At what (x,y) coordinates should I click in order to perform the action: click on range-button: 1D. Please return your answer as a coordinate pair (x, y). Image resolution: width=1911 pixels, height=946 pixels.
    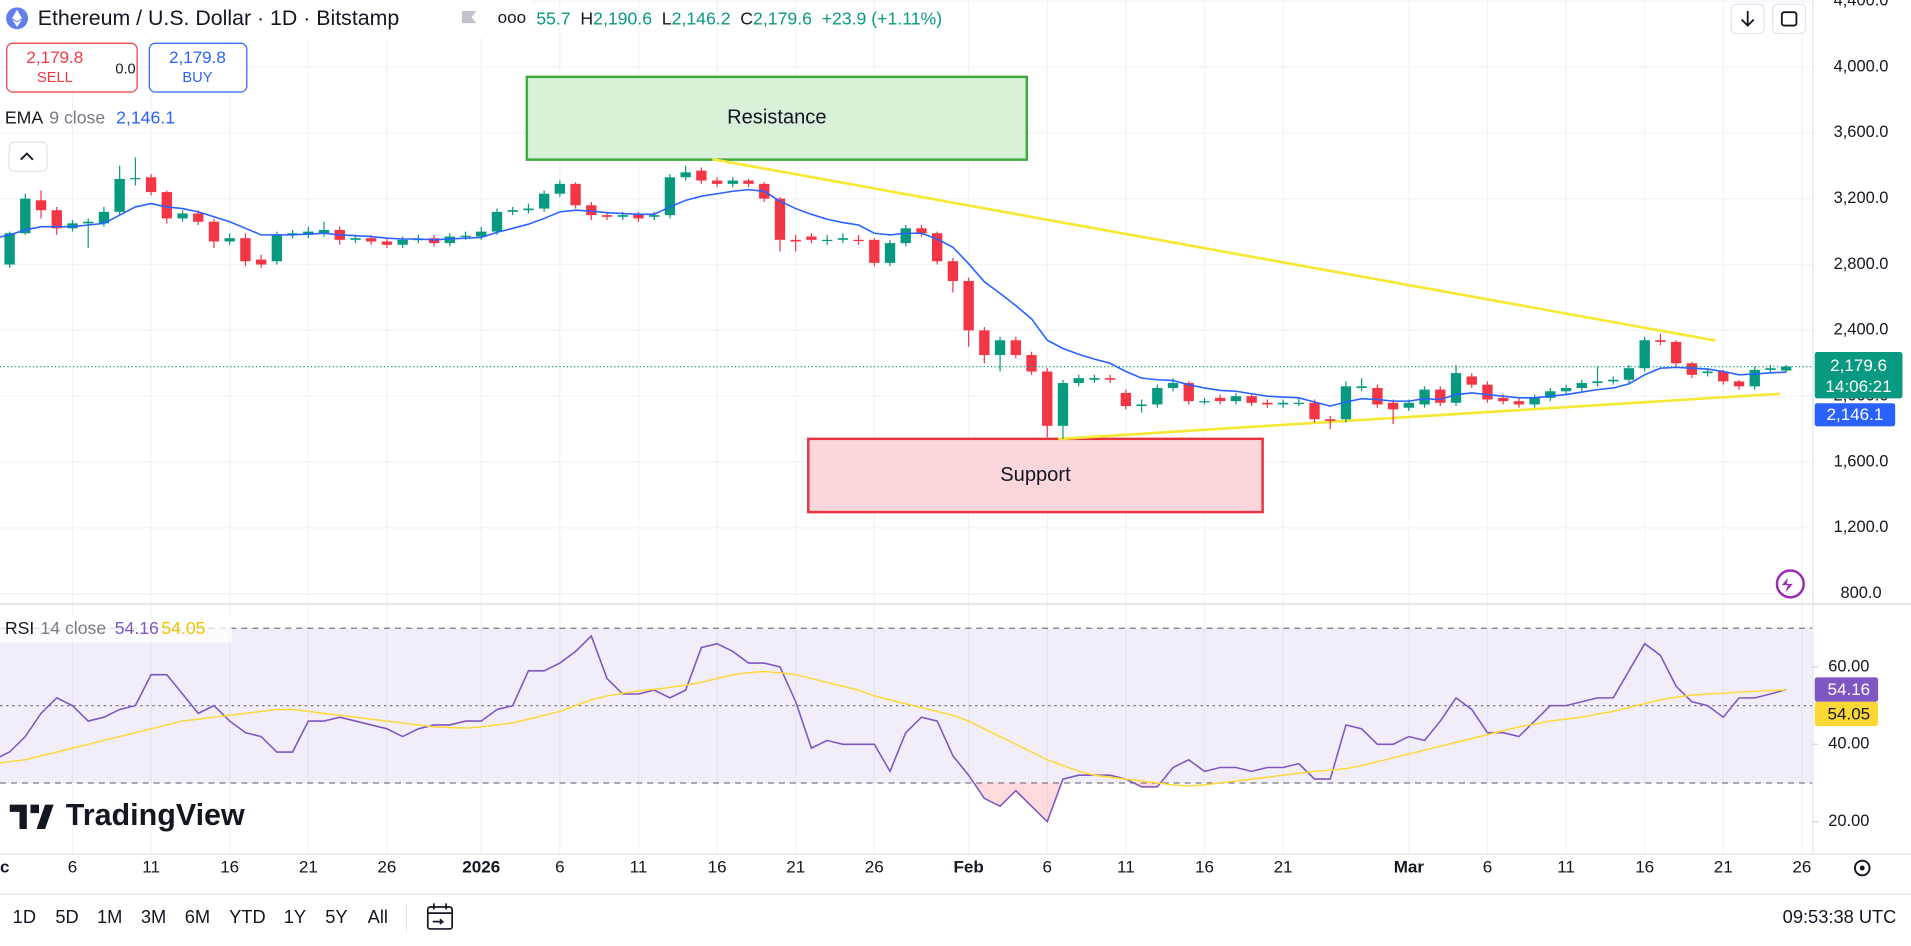
    Looking at the image, I should click on (24, 916).